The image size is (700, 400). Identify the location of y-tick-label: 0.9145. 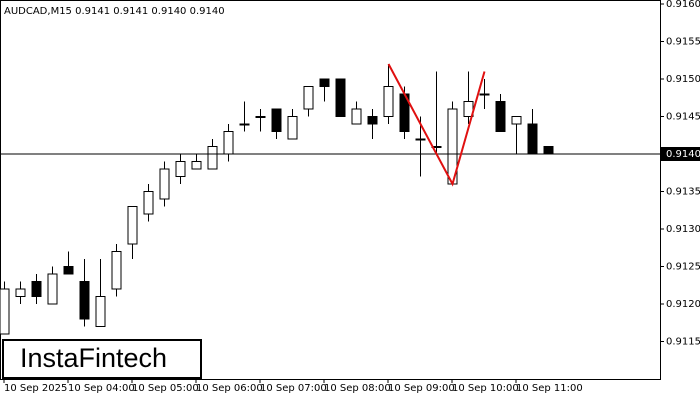
(683, 117).